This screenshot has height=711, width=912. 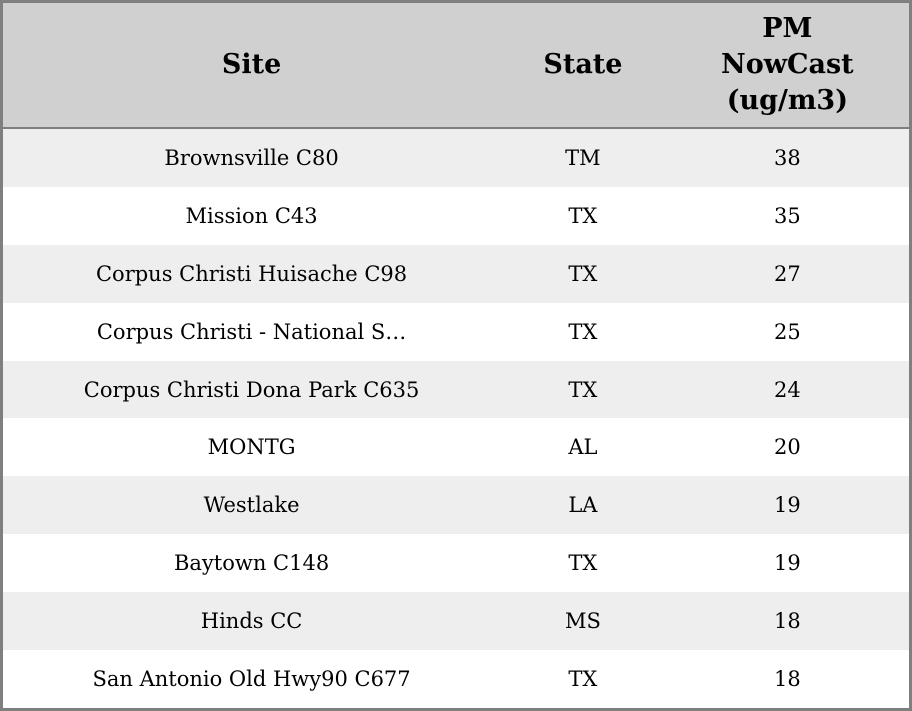 I want to click on state-cell: MS, so click(x=582, y=621).